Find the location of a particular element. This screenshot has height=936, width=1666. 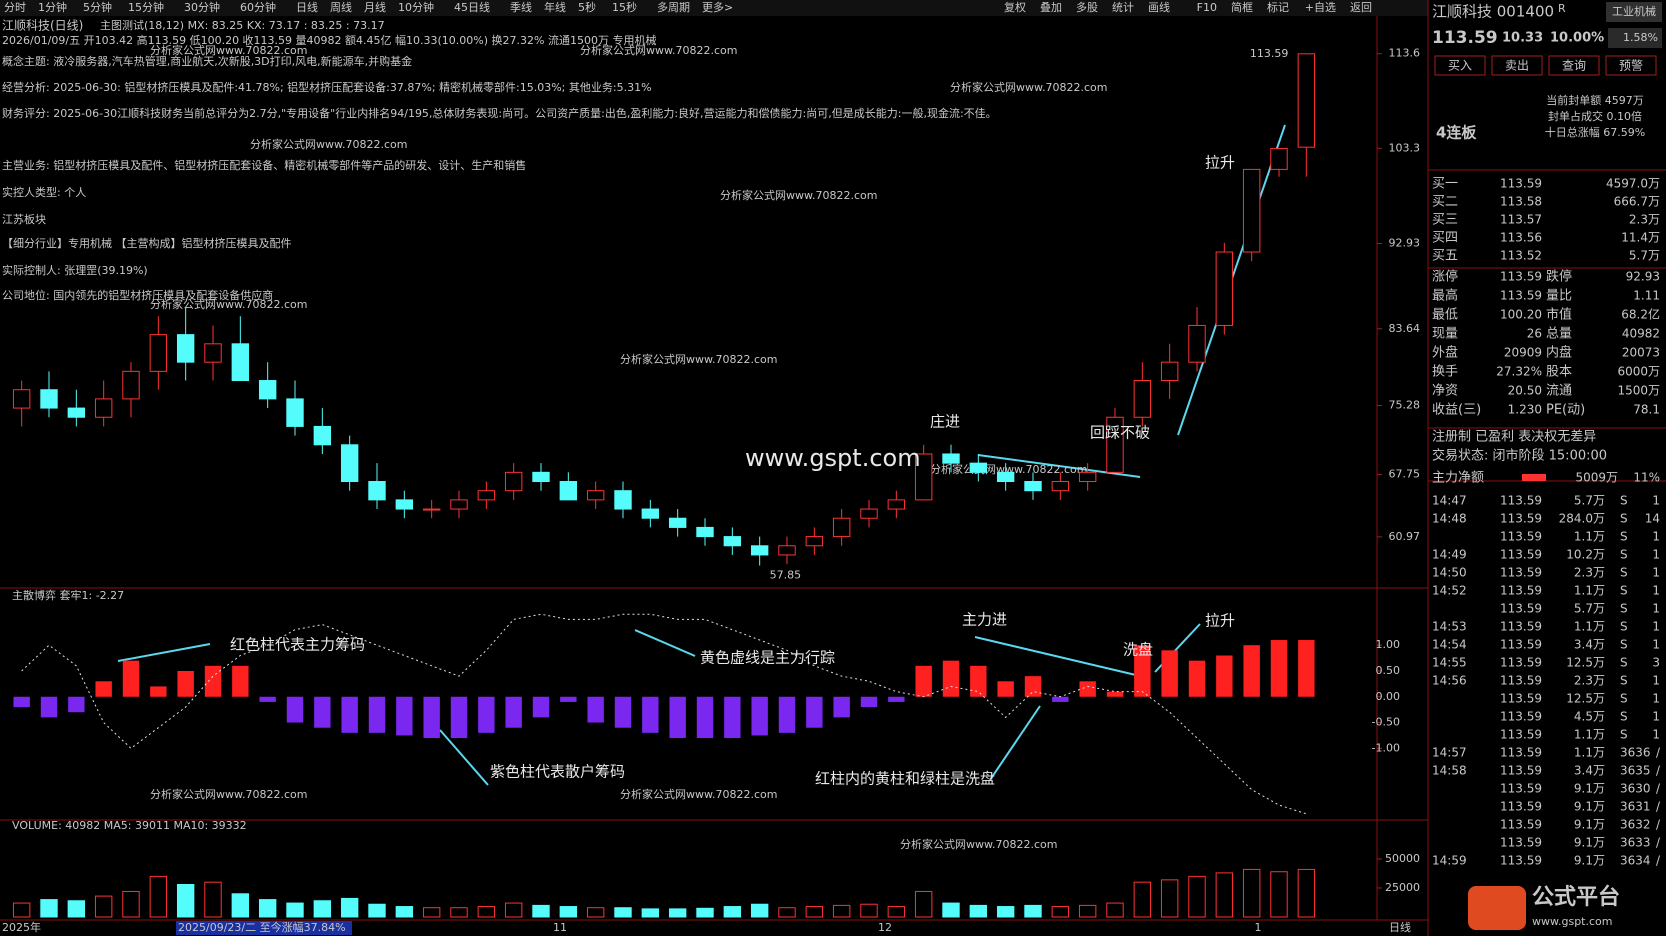

toolbar-tab: 1分钟 is located at coordinates (52, 7).